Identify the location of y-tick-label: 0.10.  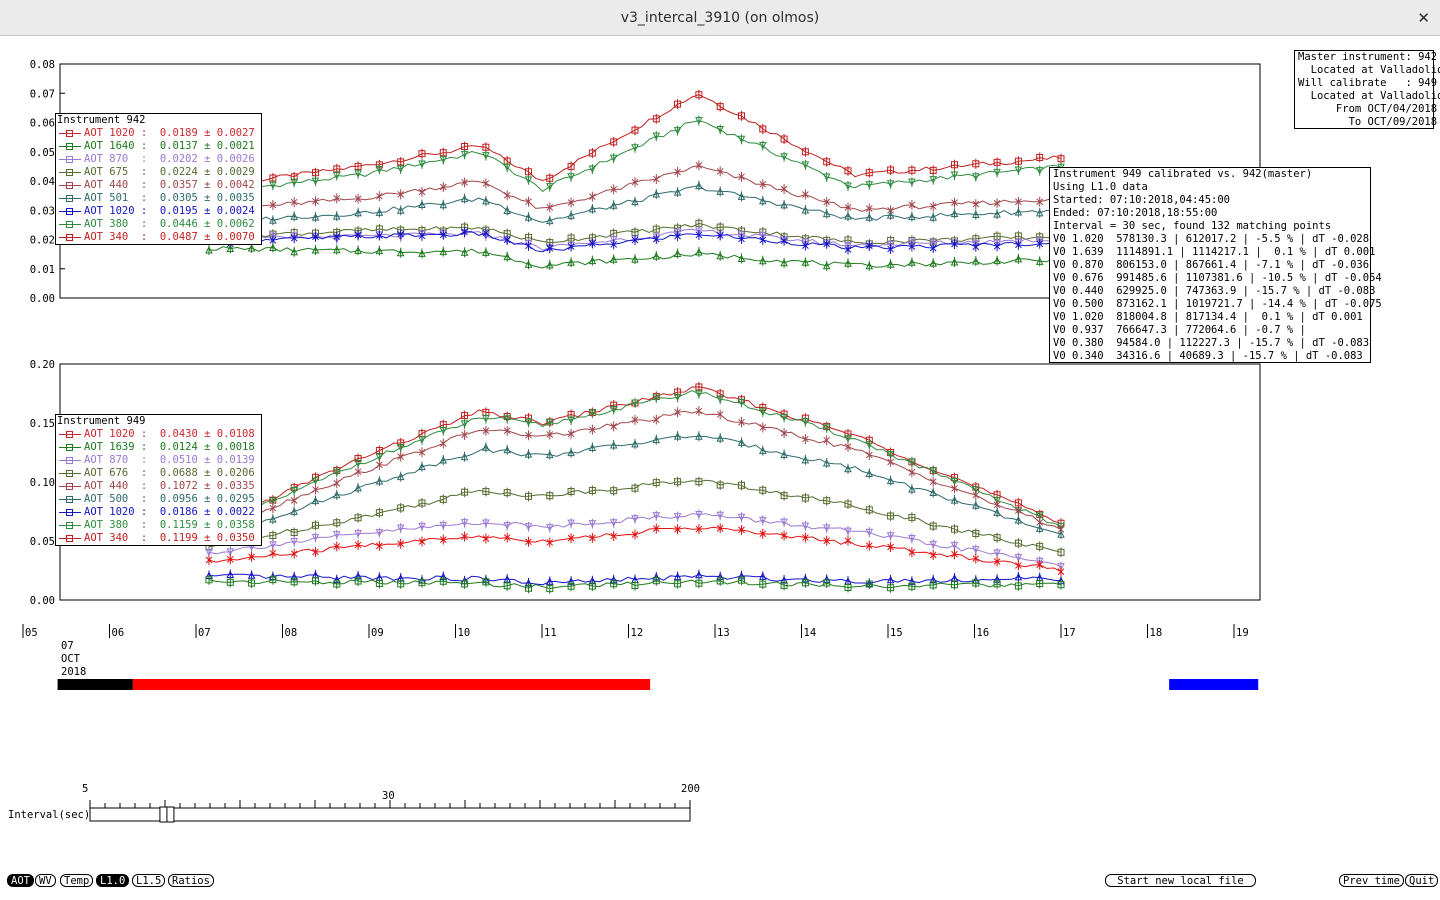
(42, 483).